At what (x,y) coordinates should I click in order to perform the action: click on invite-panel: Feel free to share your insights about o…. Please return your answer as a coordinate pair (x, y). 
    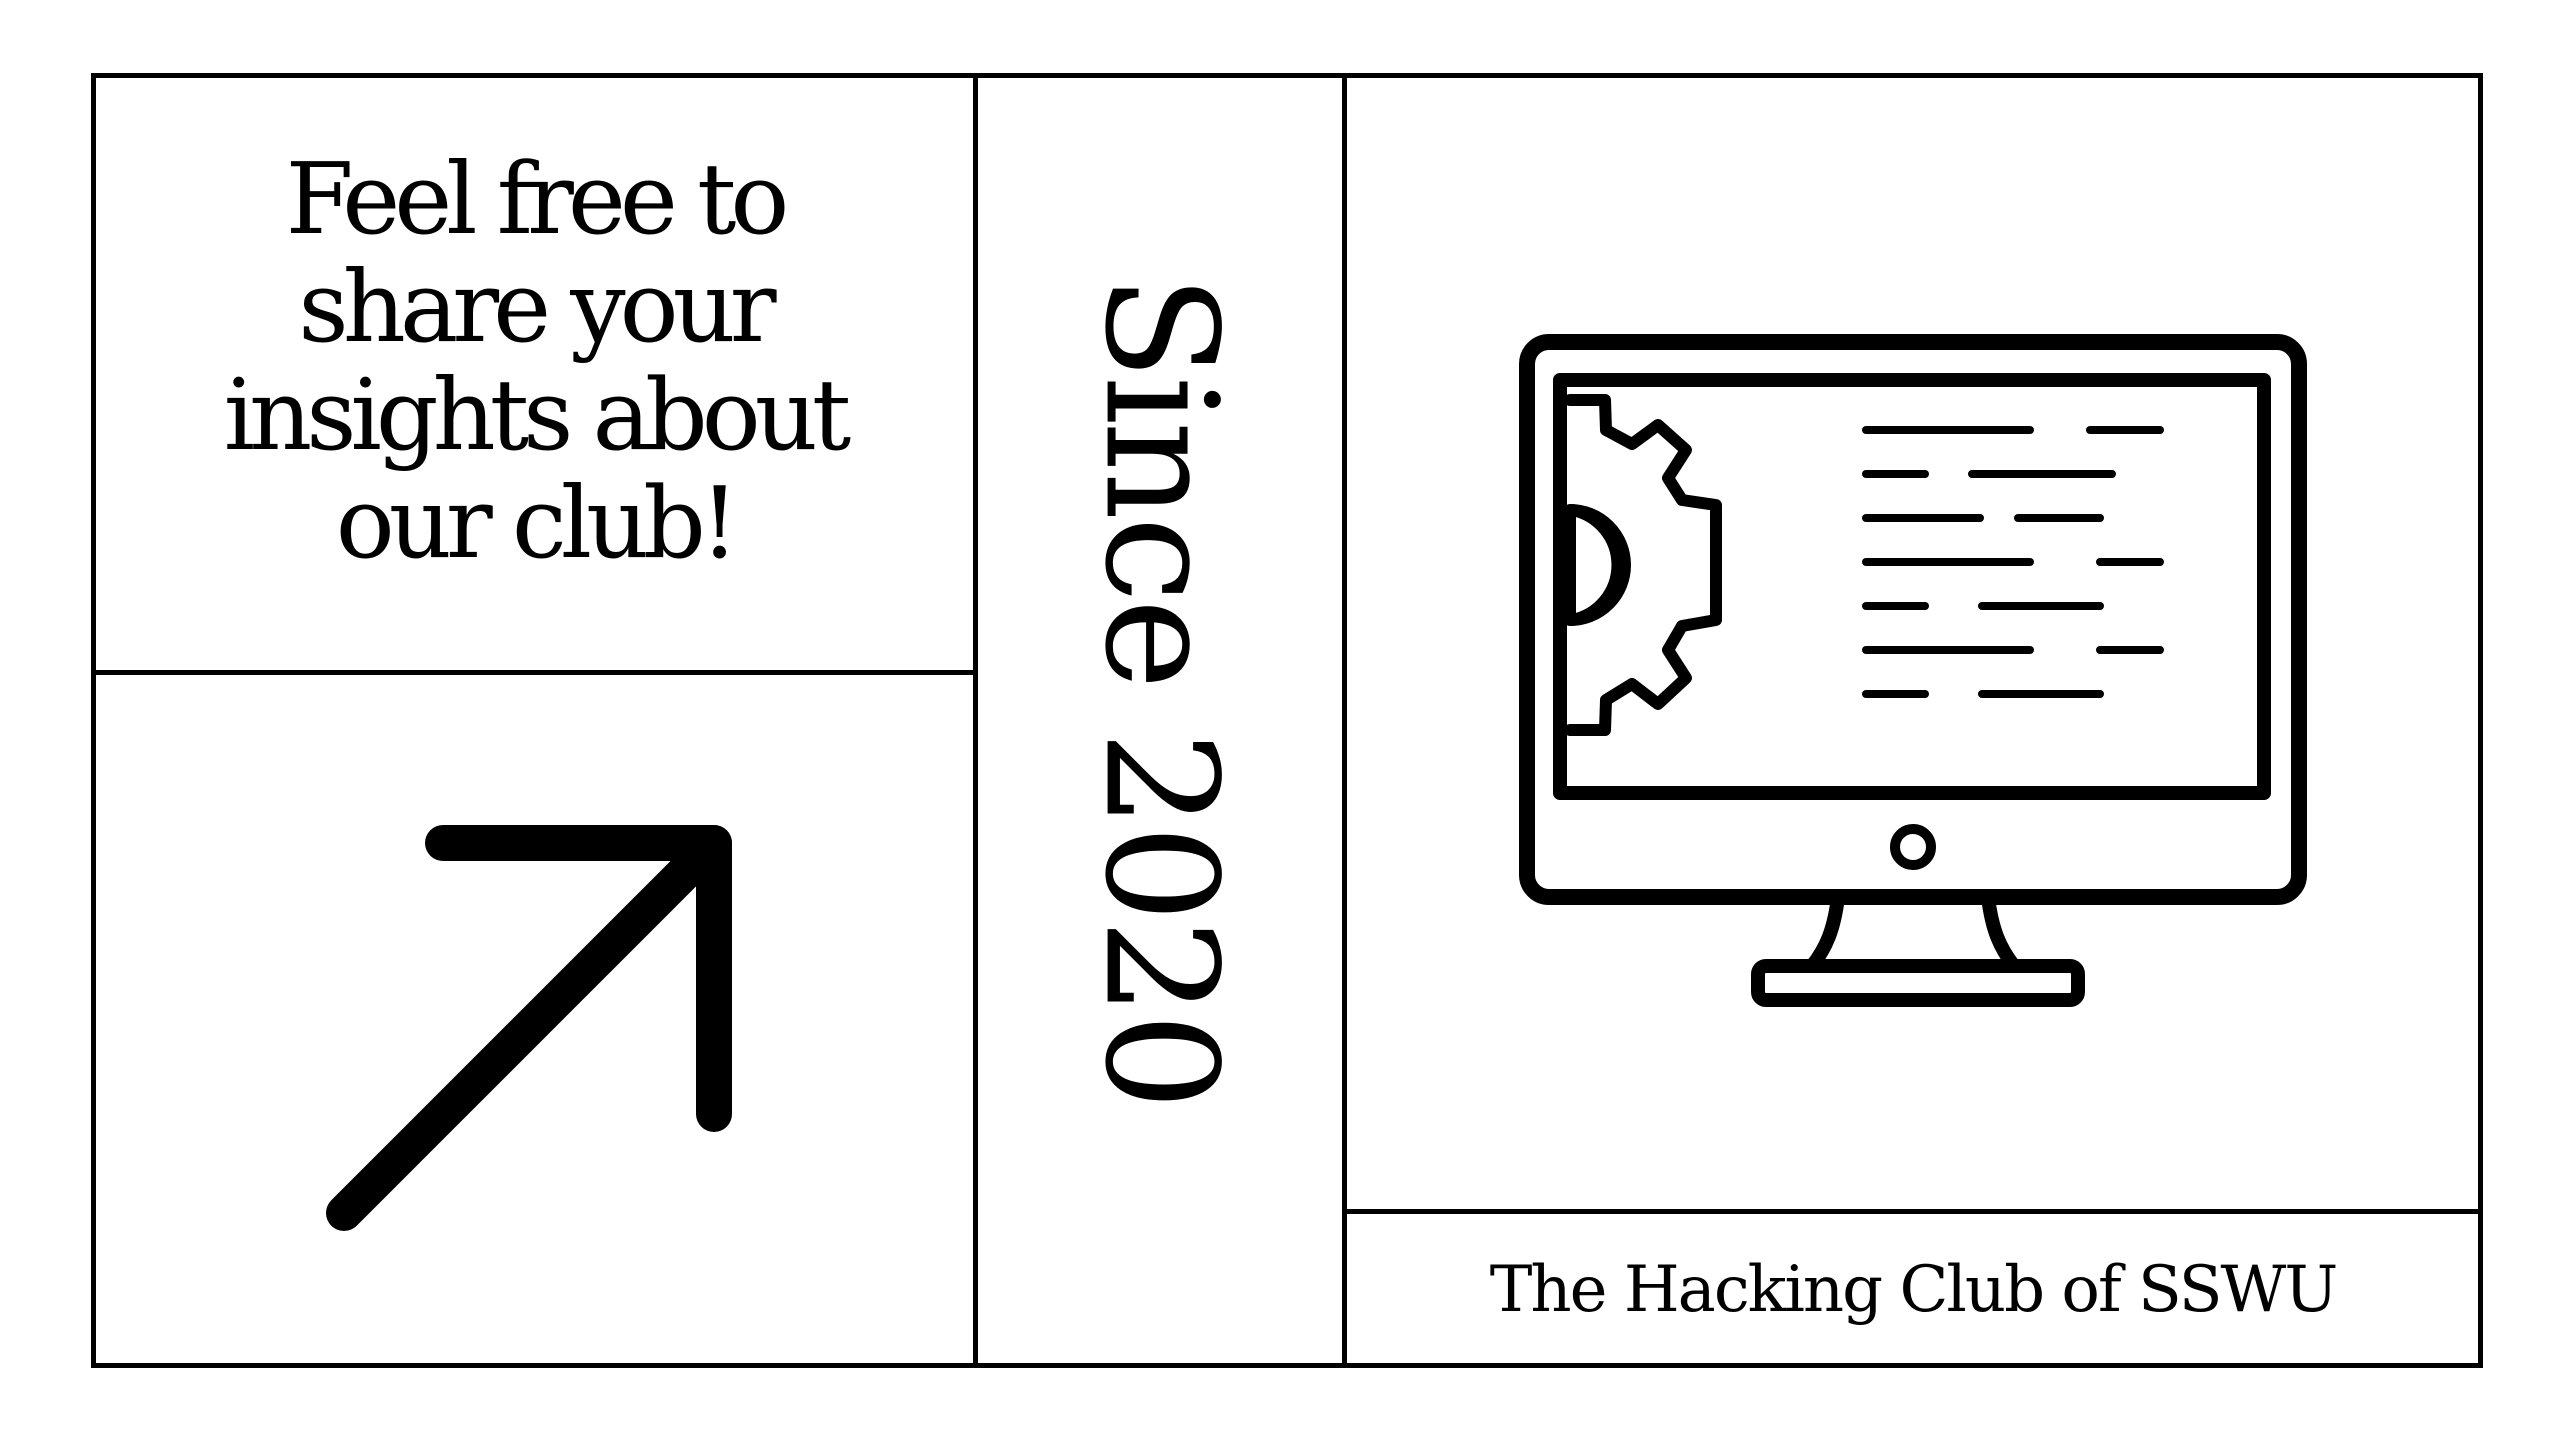
    Looking at the image, I should click on (534, 374).